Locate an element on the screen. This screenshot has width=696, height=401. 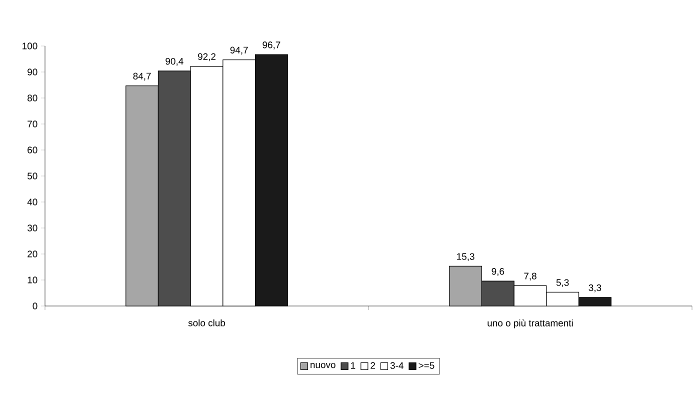
data-label: 3,3 is located at coordinates (595, 288).